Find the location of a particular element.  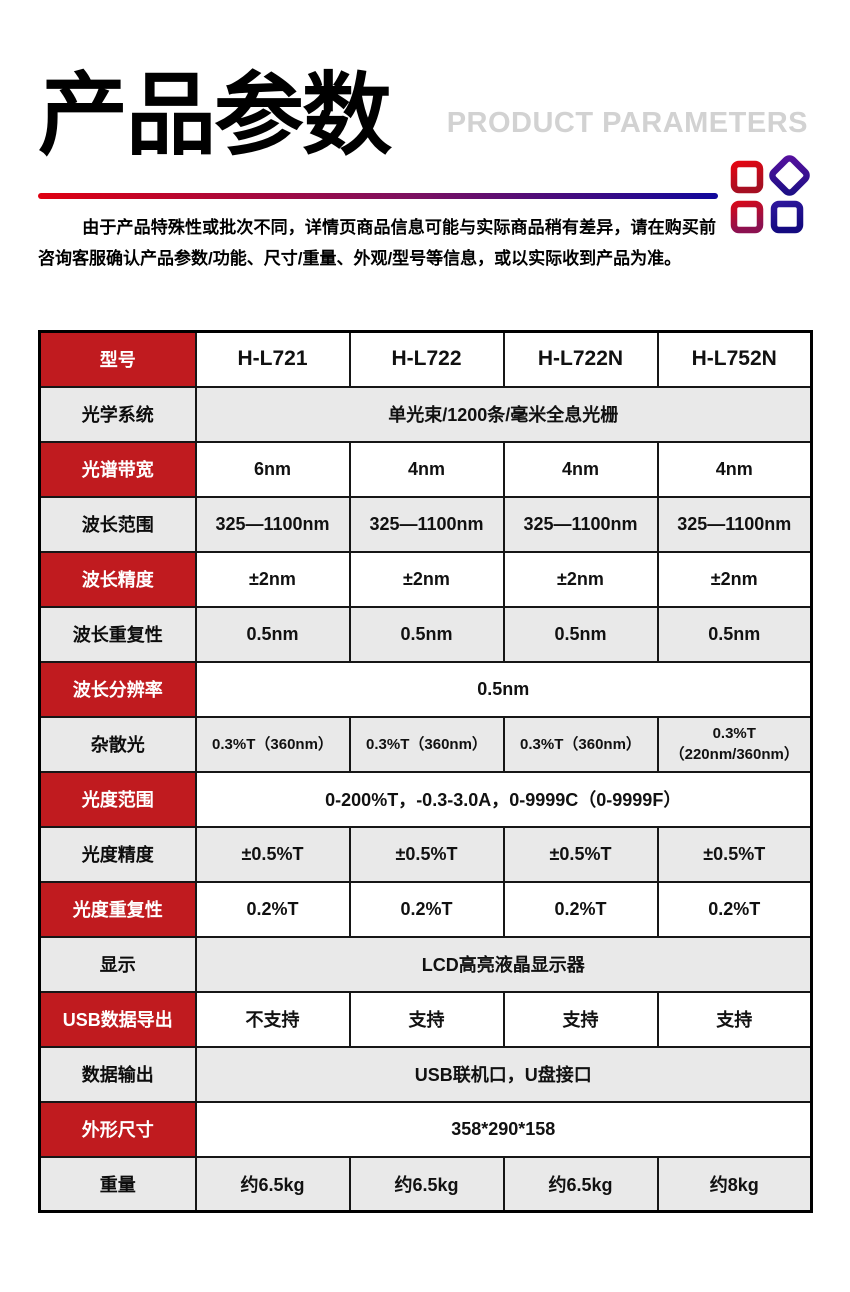

param-value: 0.3%T（220nm/360nm） is located at coordinates (734, 744).